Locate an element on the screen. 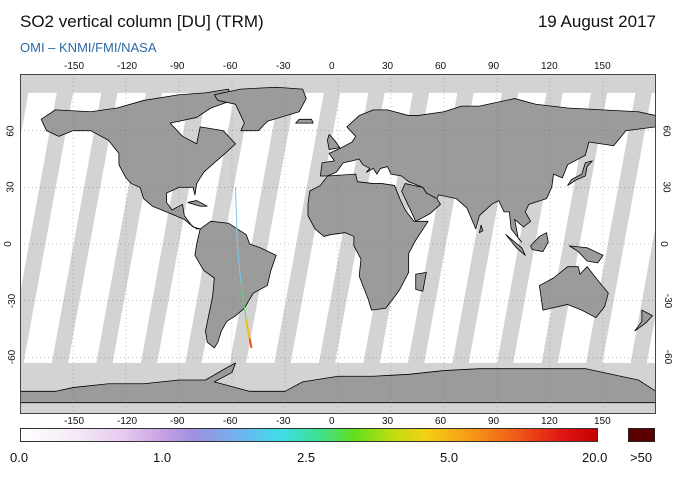 The height and width of the screenshot is (480, 676). lat-tick-right: 30 is located at coordinates (666, 187).